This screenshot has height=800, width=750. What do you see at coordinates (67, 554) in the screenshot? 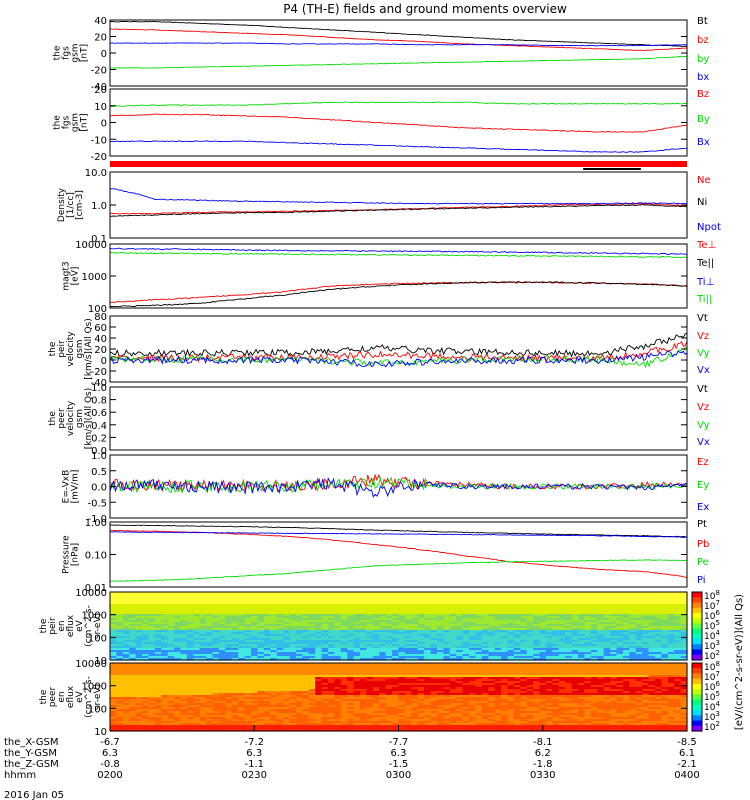
I see `y-axis-label-line: Pressure` at bounding box center [67, 554].